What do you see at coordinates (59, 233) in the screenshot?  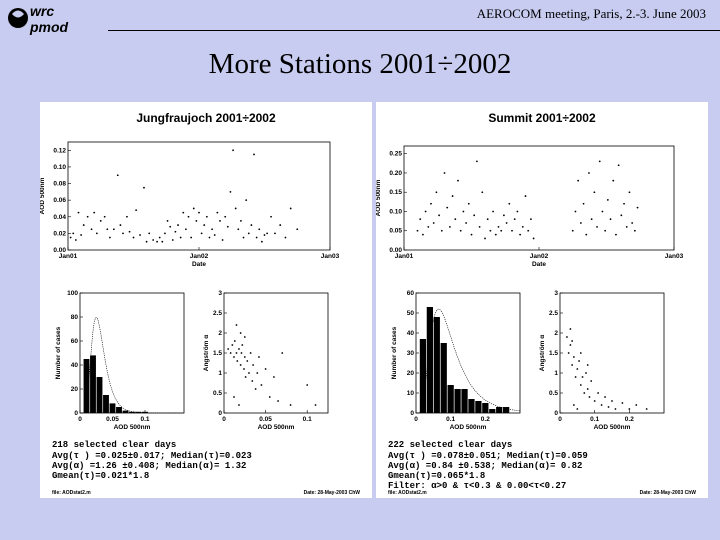 I see `y-tick-label: 0.02` at bounding box center [59, 233].